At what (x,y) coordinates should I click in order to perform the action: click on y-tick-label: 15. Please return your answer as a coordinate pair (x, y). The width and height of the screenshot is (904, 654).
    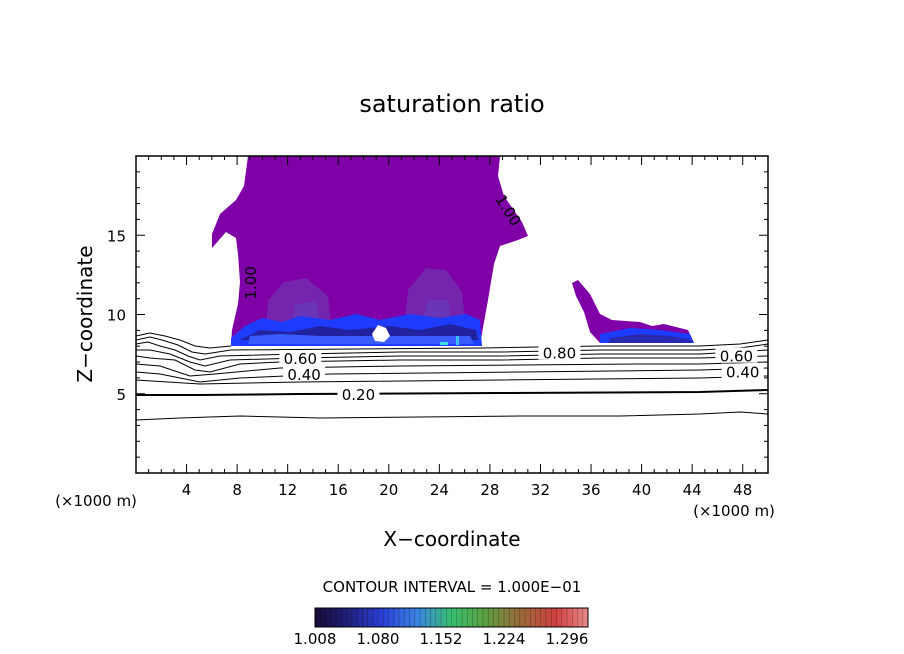
    Looking at the image, I should click on (116, 236).